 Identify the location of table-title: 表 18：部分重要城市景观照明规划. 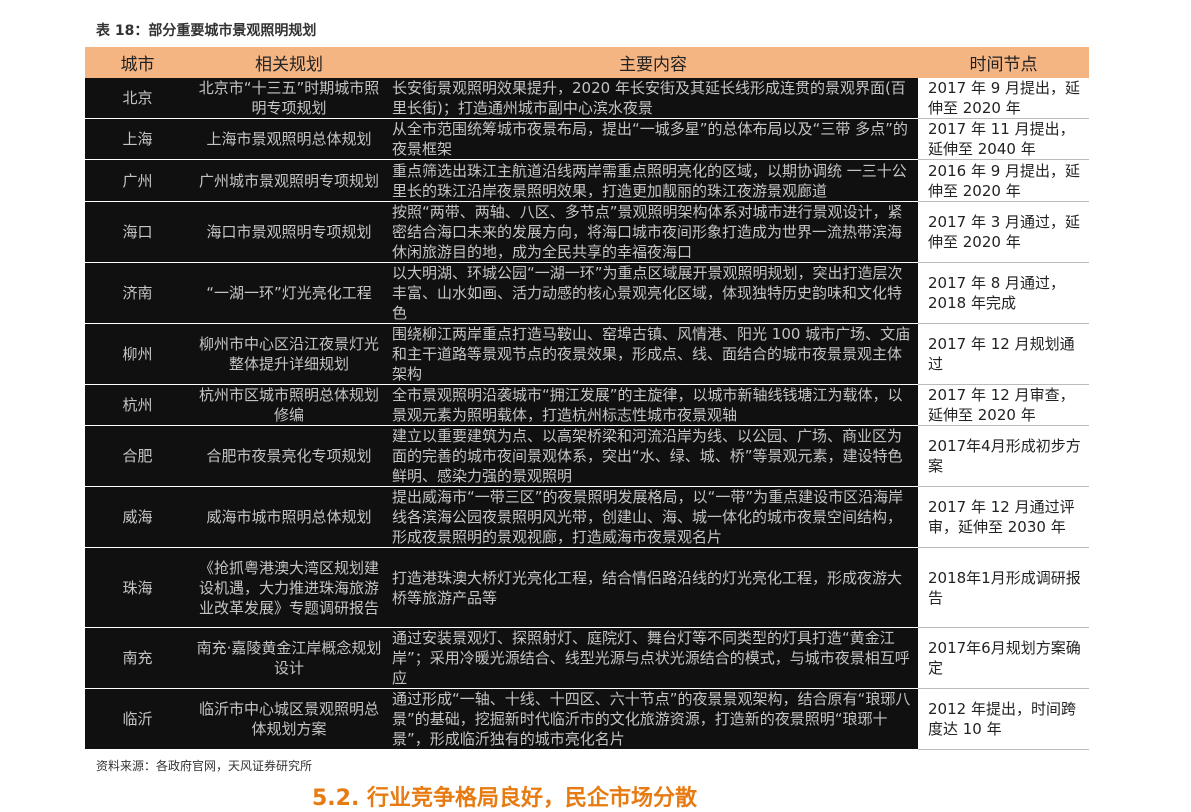
(206, 31).